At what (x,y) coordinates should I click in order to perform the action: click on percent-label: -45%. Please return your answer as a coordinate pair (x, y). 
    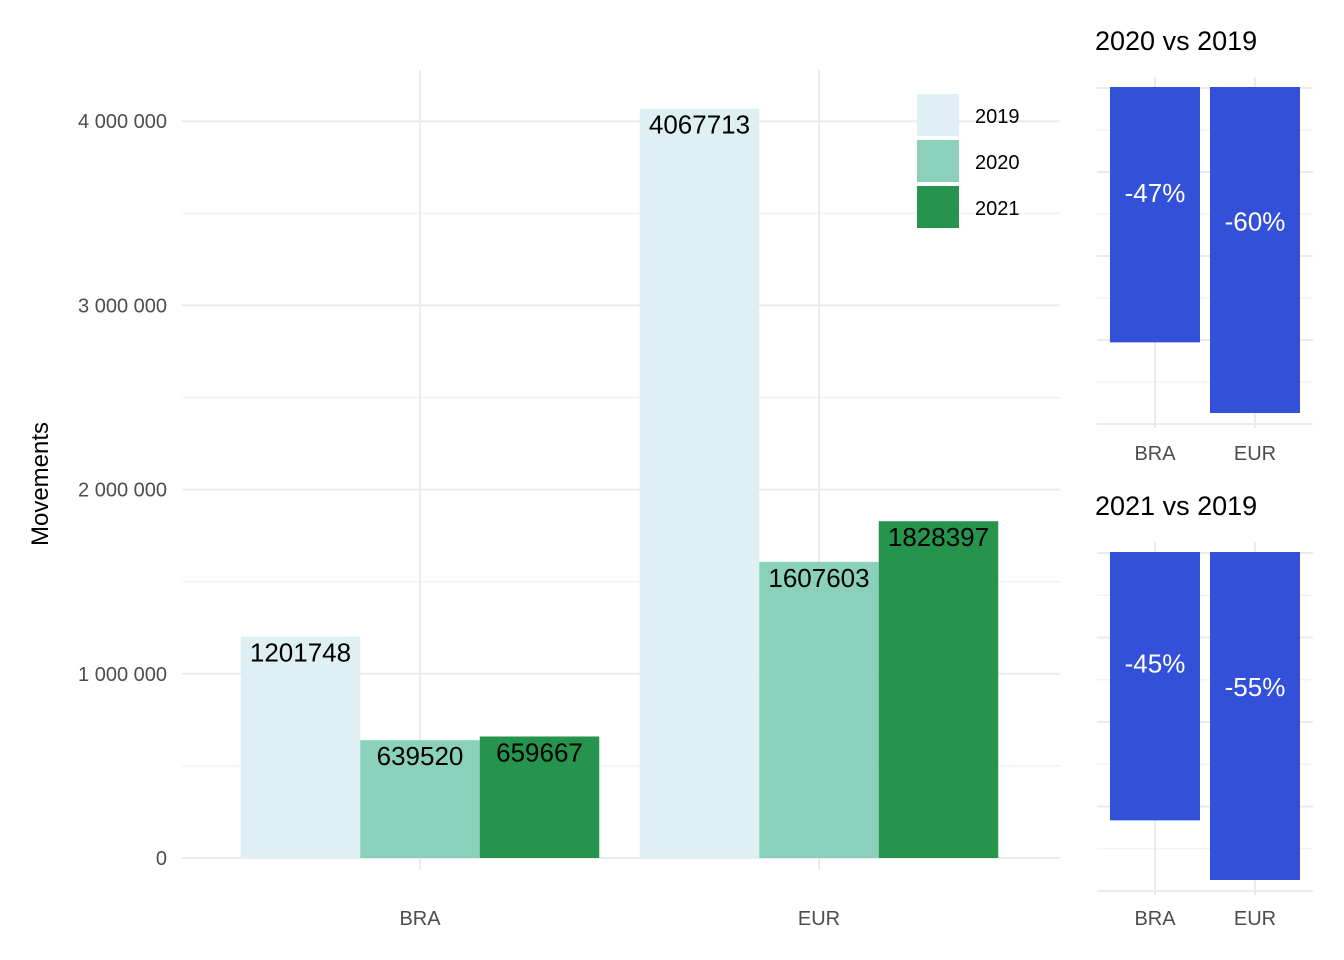
    Looking at the image, I should click on (1155, 663).